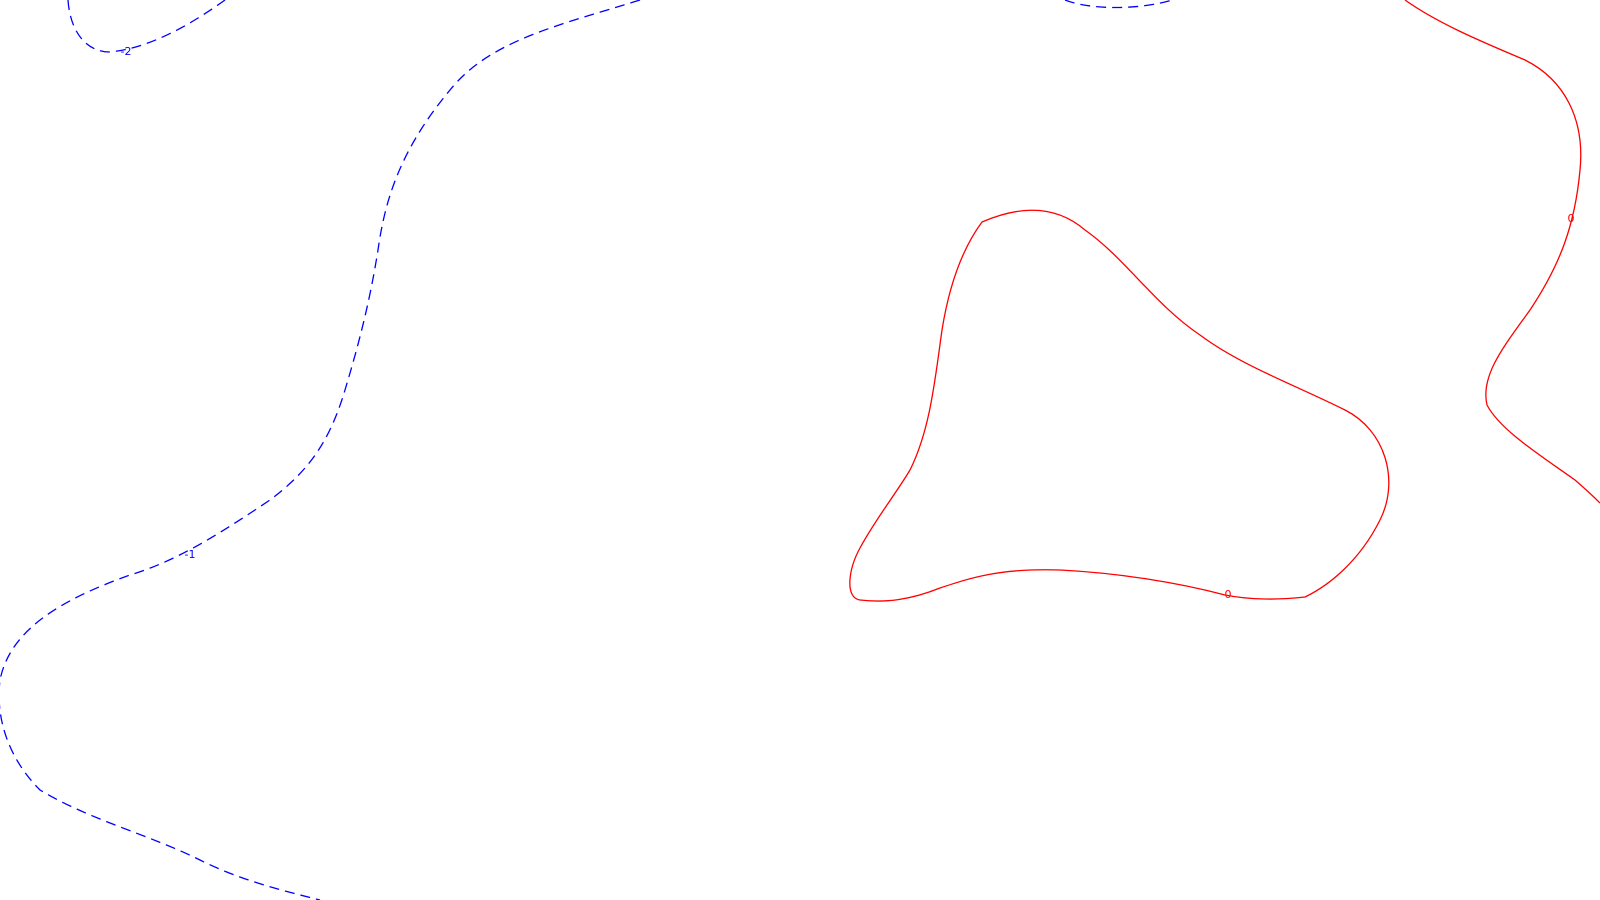 The width and height of the screenshot is (1600, 900). What do you see at coordinates (1119, 405) in the screenshot?
I see `contour-line-zero-loop` at bounding box center [1119, 405].